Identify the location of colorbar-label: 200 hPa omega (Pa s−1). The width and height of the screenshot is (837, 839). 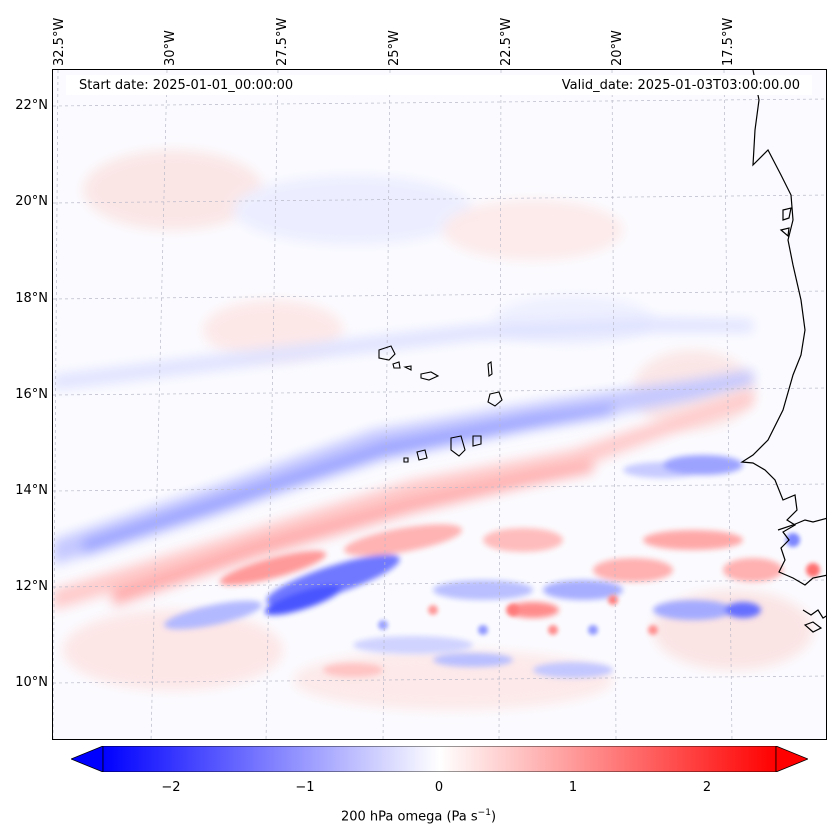
(418, 816).